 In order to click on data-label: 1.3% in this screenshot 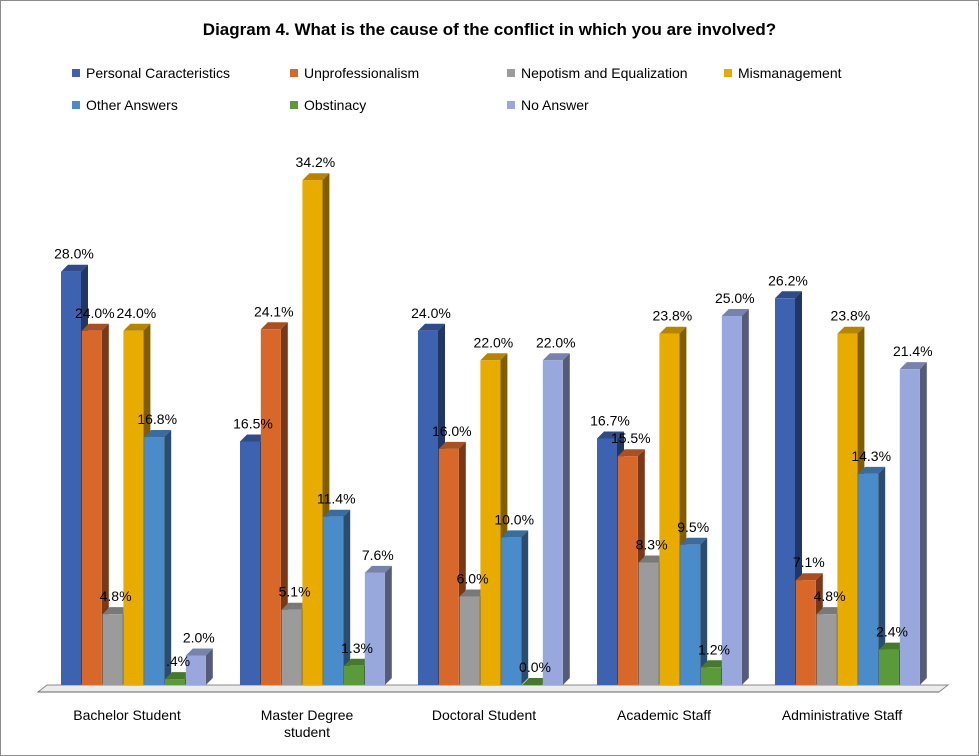, I will do `click(357, 648)`.